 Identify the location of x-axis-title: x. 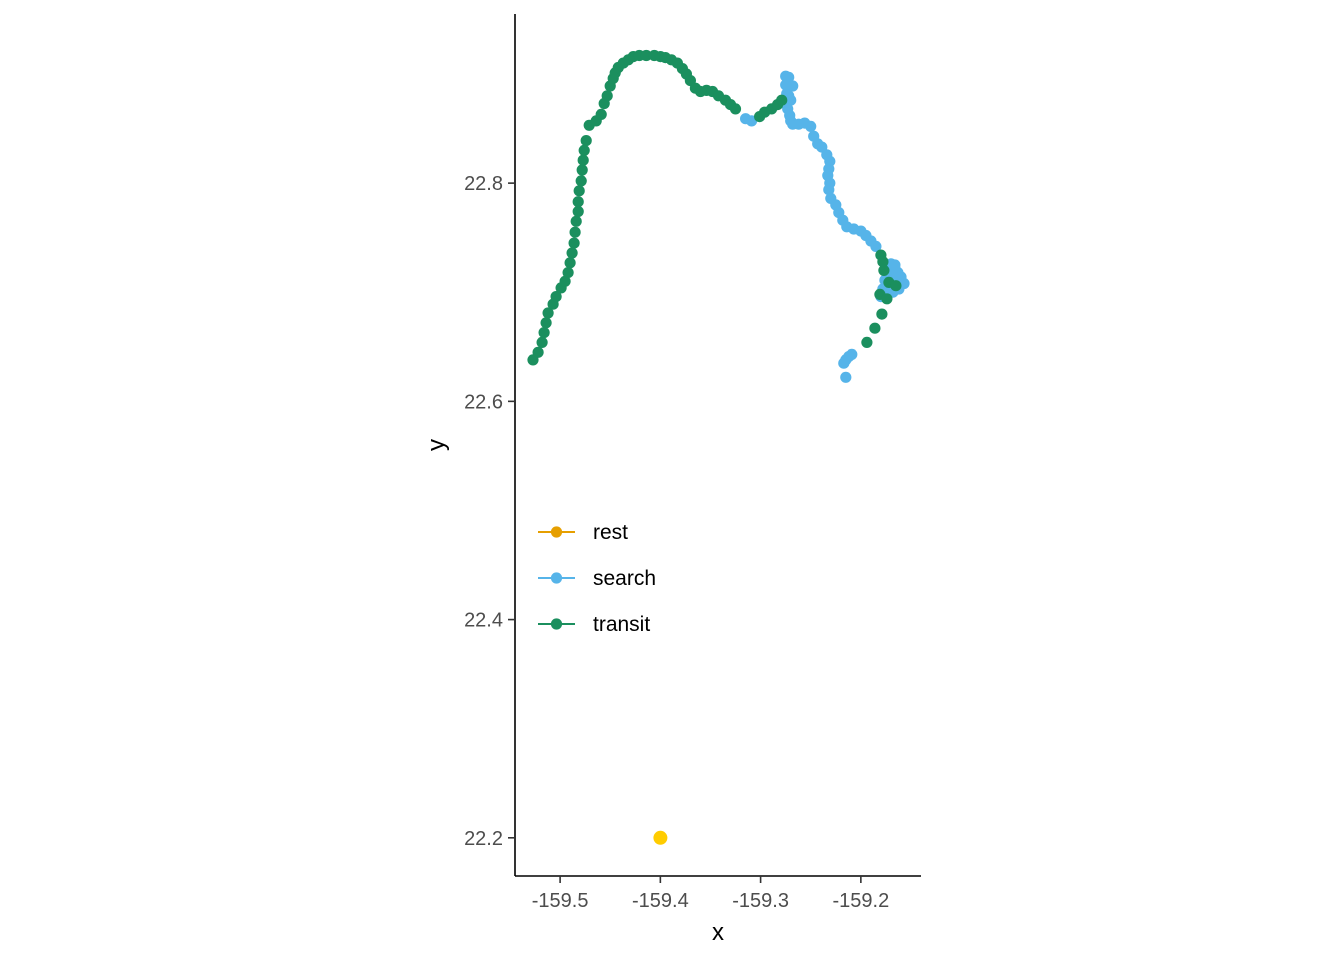
(718, 932).